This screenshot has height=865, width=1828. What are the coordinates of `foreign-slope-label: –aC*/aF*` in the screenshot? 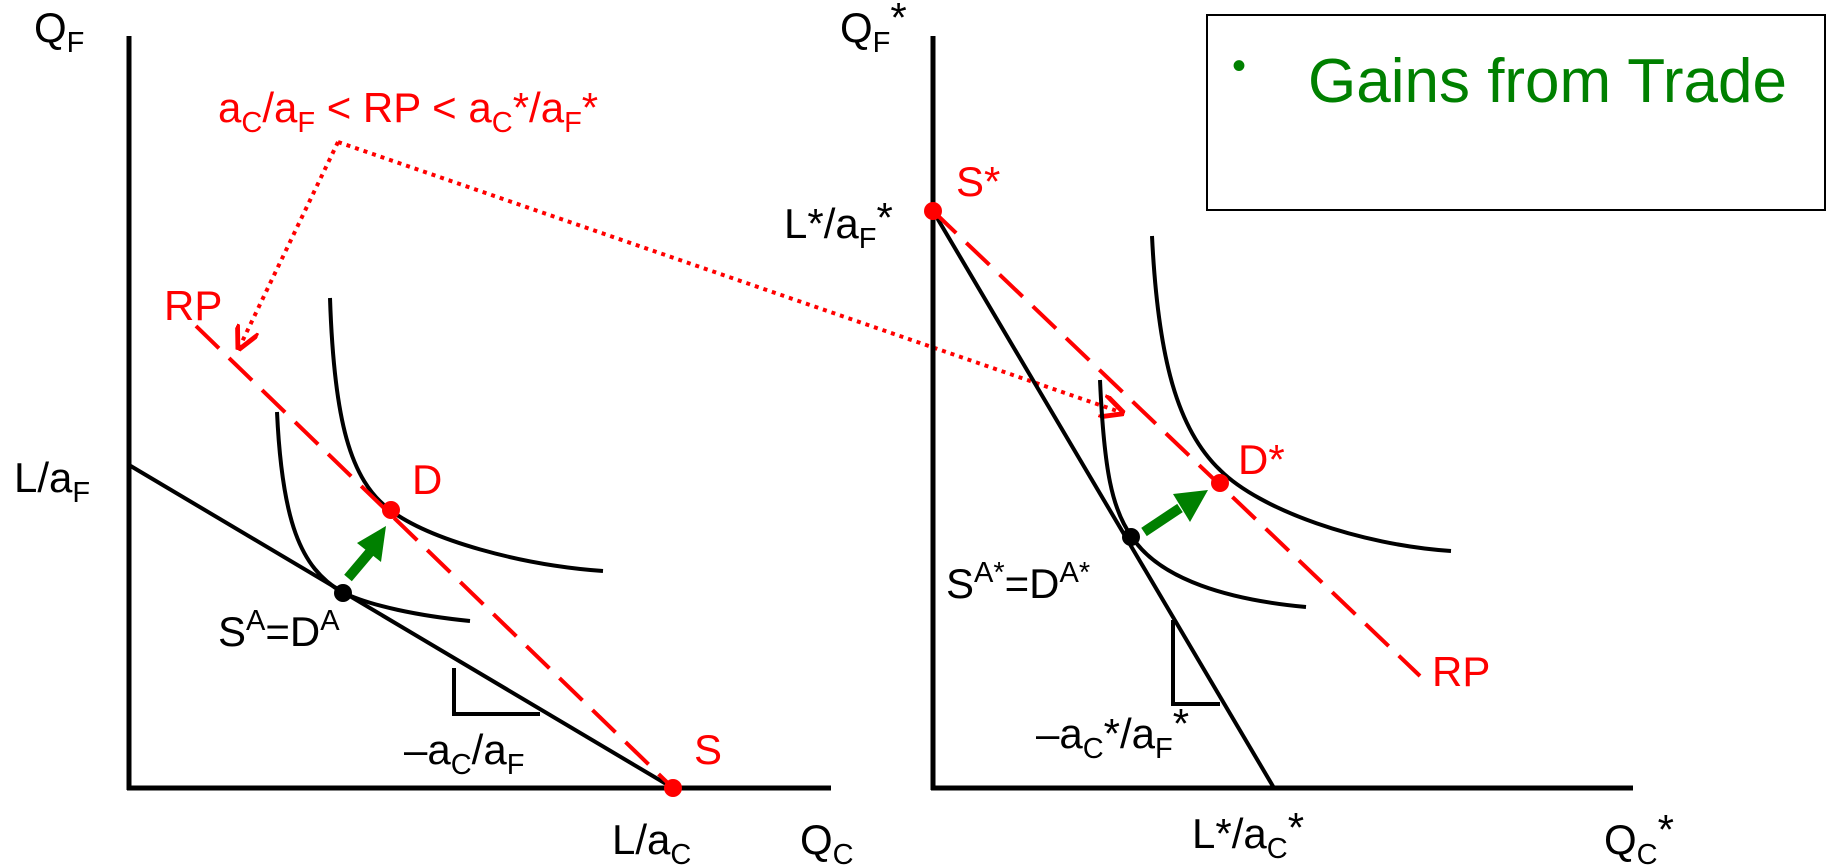 It's located at (1112, 732).